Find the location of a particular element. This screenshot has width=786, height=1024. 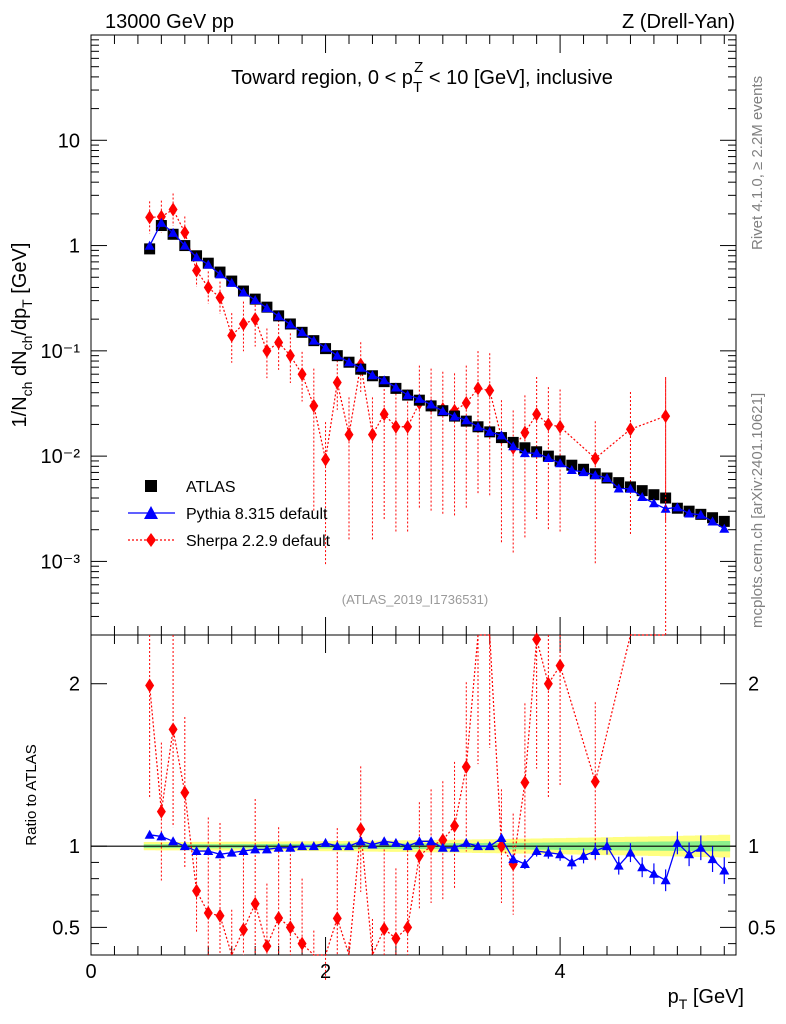

ratio-tick-label: 0.5 is located at coordinates (66, 928).